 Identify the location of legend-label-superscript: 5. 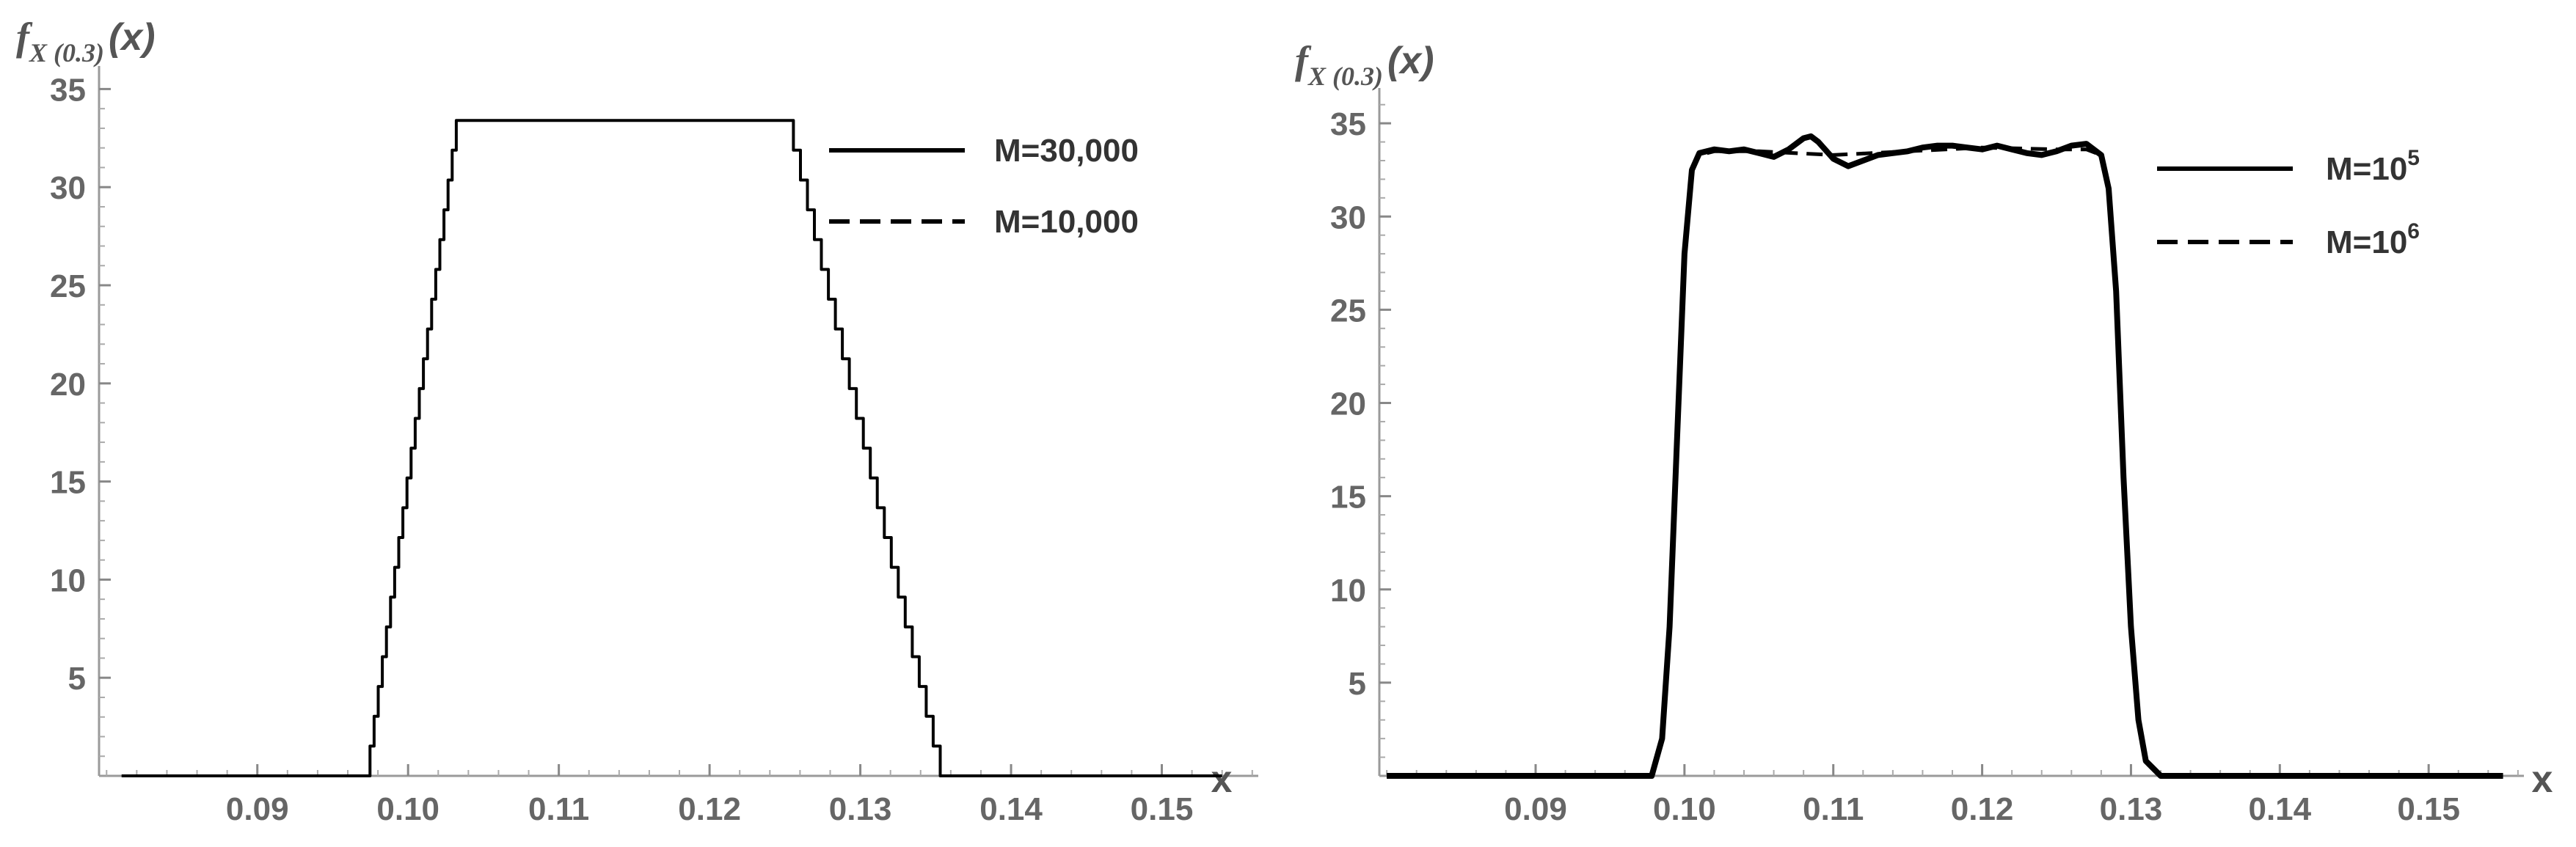
(2413, 158).